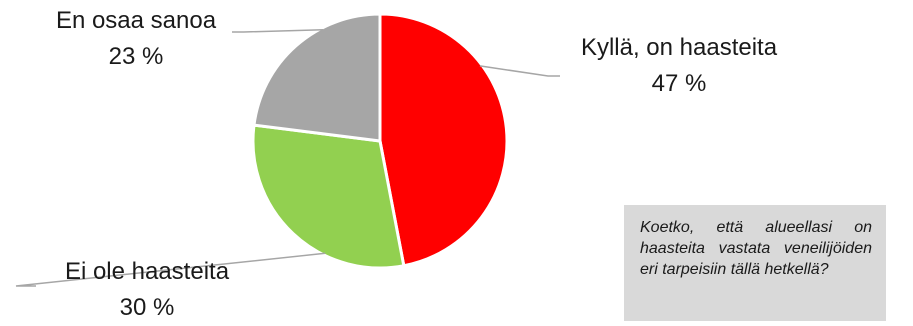  Describe the element at coordinates (317, 77) in the screenshot. I see `pie-slice-en-osaa` at that location.